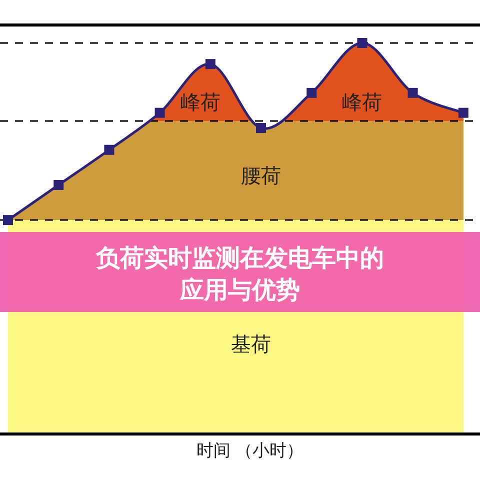 The width and height of the screenshot is (480, 480). Describe the element at coordinates (261, 176) in the screenshot. I see `band-label: 腰荷` at that location.